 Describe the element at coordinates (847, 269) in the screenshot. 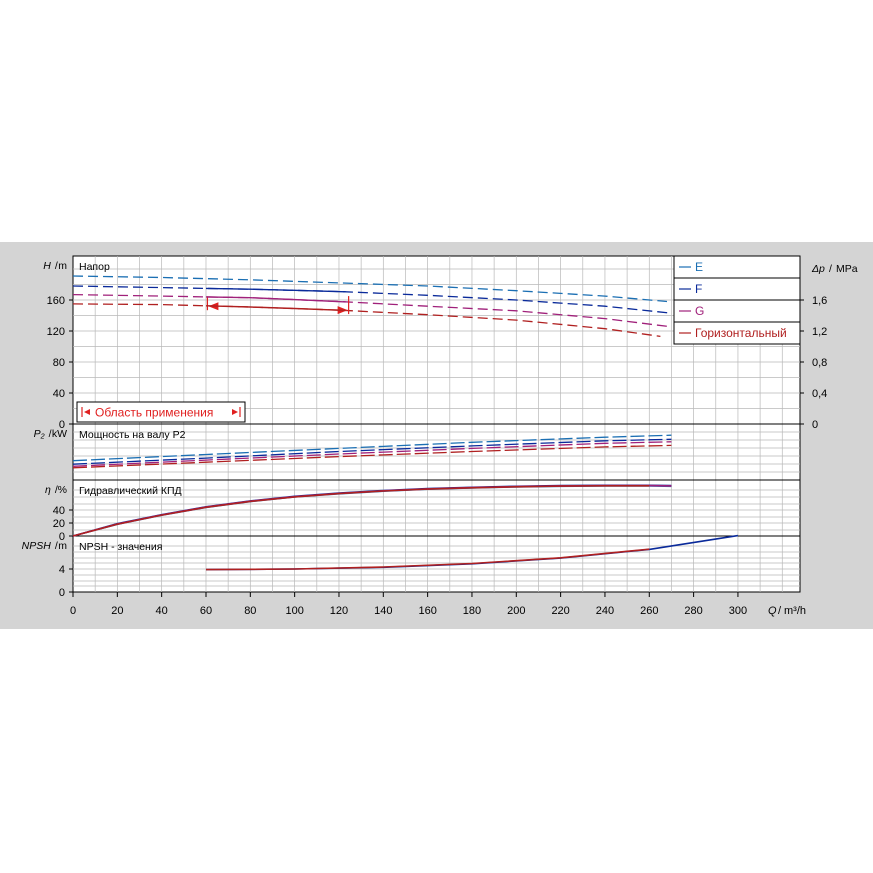

I see `y2-axis-unit: MPa` at that location.